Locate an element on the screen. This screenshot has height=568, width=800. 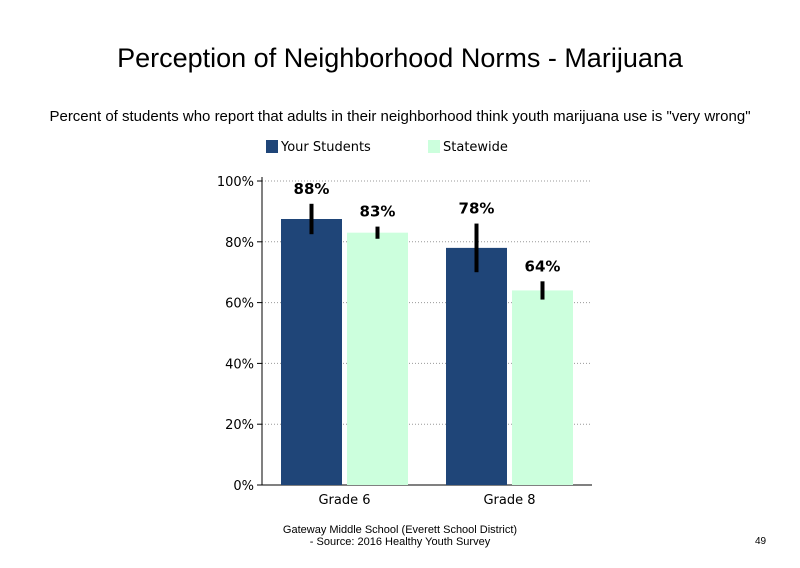
y-tick-label-40: 40% is located at coordinates (239, 364).